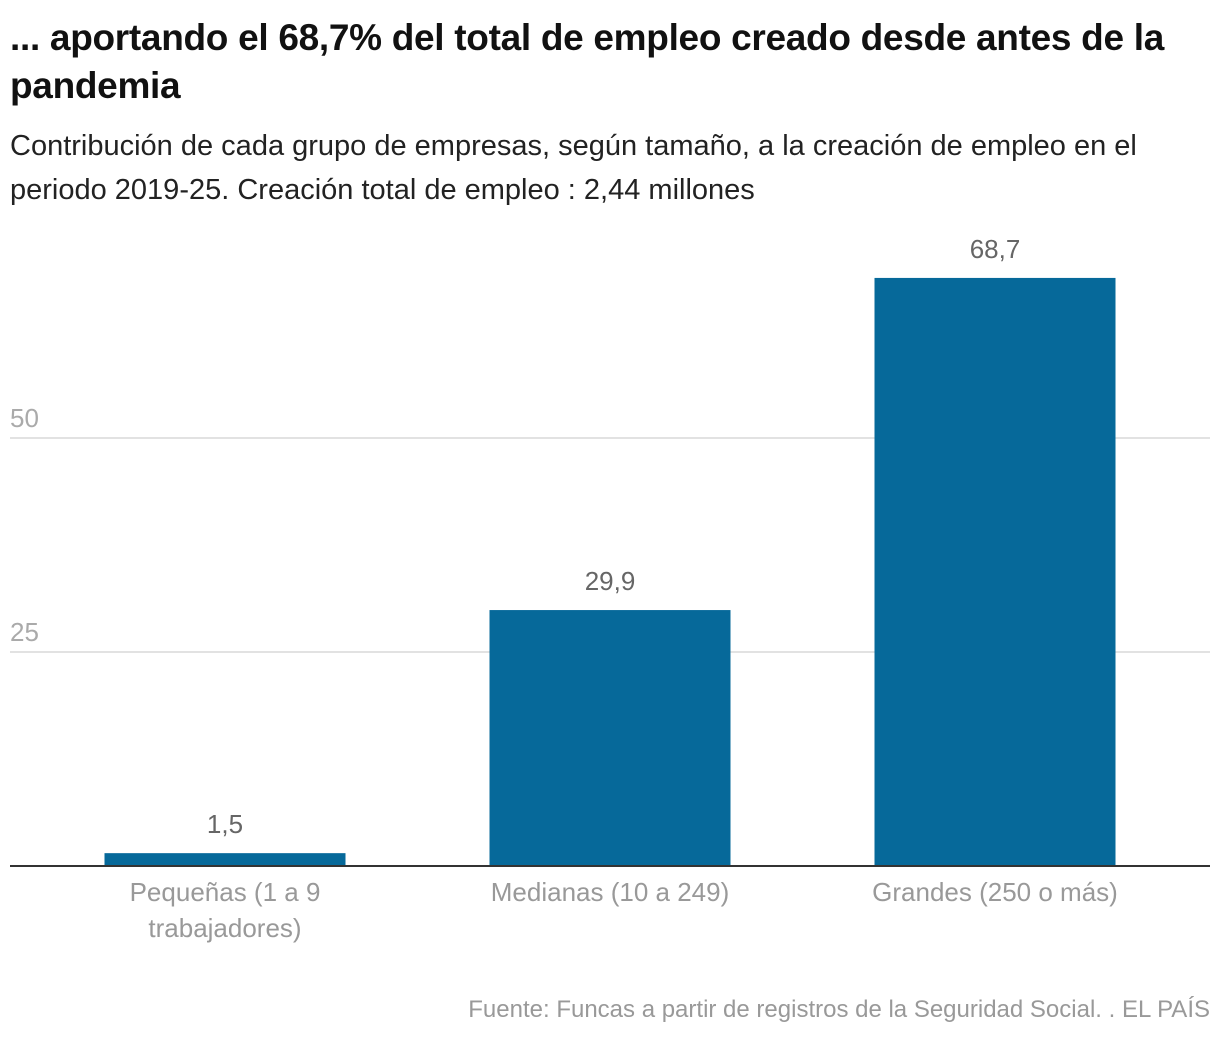 This screenshot has width=1220, height=1044. I want to click on data-label: 1,5, so click(225, 824).